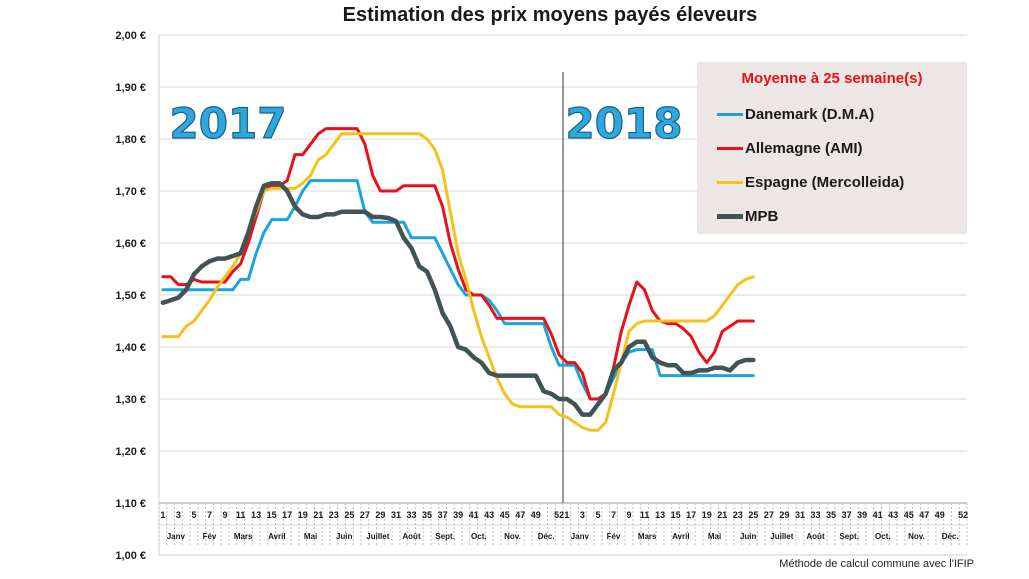  I want to click on month-label-16: Mai, so click(714, 536).